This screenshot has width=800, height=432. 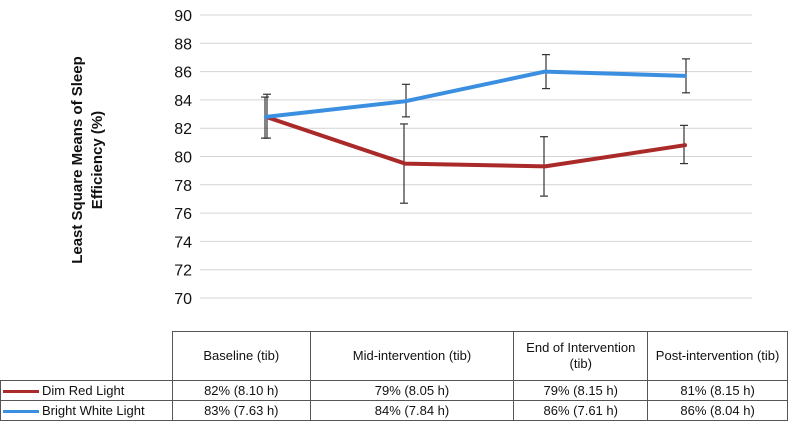 What do you see at coordinates (717, 410) in the screenshot?
I see `table-cell: 86% (8.04 h)` at bounding box center [717, 410].